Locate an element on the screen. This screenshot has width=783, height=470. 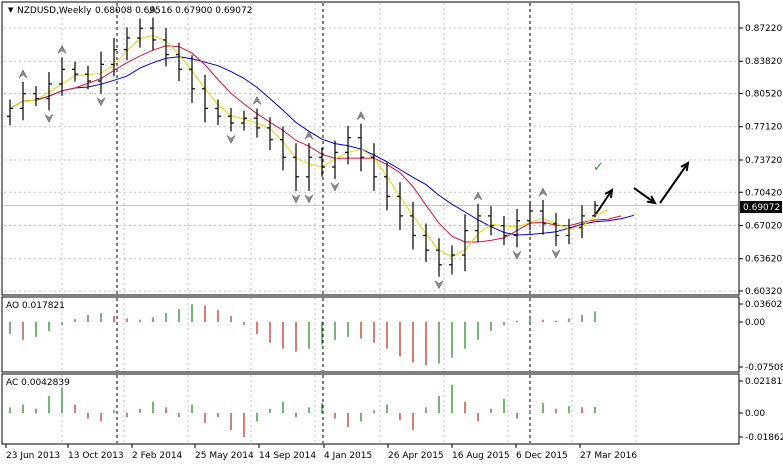
time-tick-label: 23 Jun 2013 is located at coordinates (33, 456).